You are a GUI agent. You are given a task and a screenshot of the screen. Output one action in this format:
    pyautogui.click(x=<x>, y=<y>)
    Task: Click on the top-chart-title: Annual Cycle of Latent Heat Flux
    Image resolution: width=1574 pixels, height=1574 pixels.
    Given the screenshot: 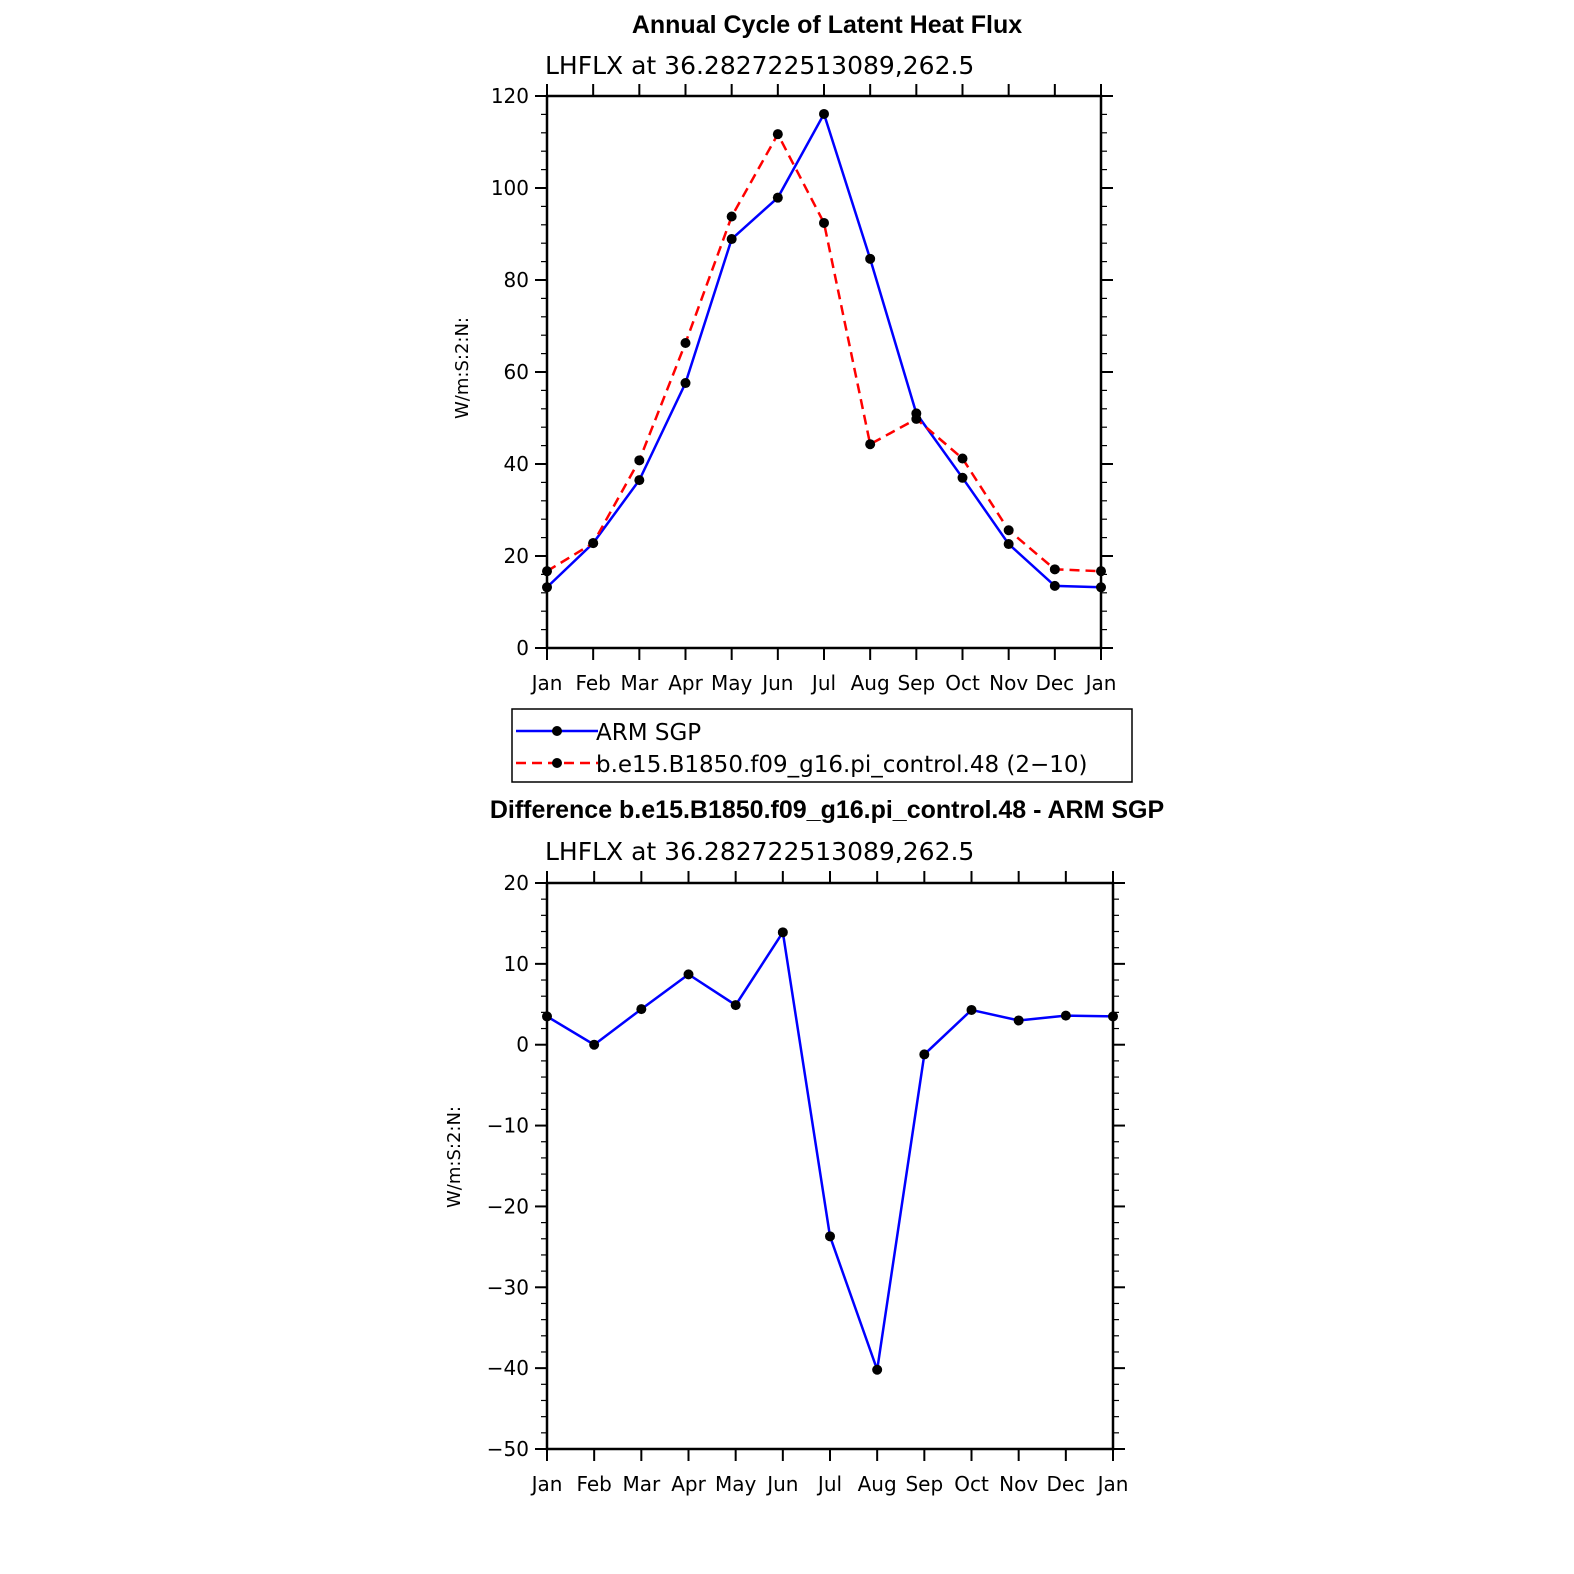 What is the action you would take?
    pyautogui.click(x=827, y=25)
    